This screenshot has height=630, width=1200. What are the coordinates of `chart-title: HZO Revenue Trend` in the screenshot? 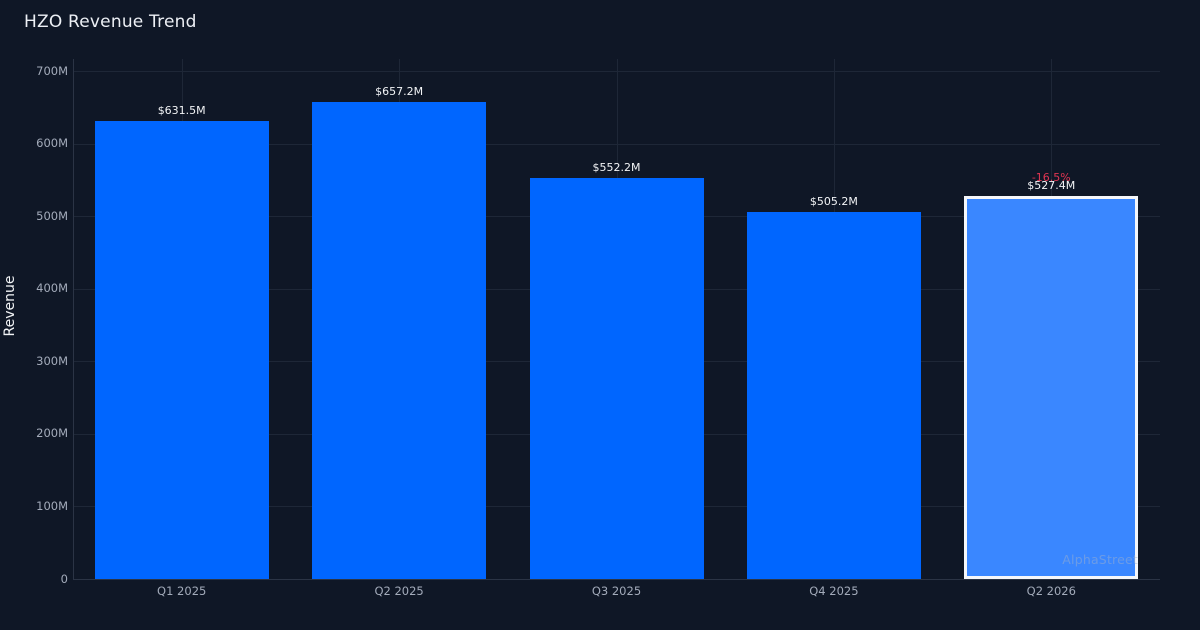 It's located at (110, 22).